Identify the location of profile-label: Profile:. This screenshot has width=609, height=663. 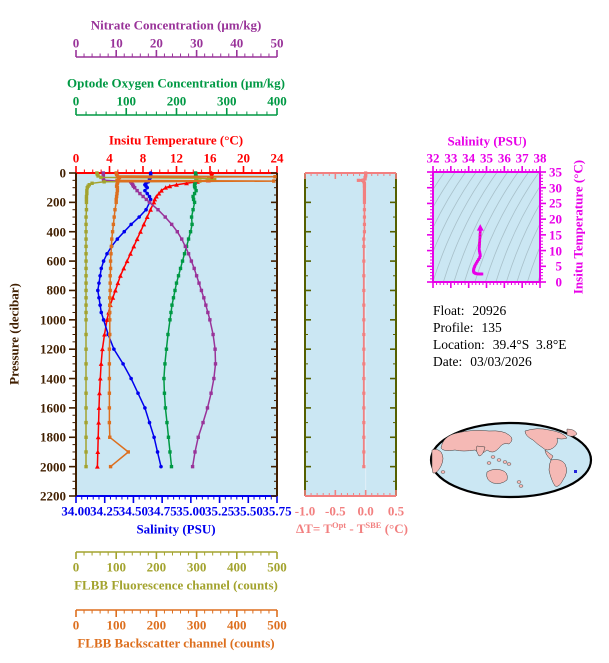
(453, 327).